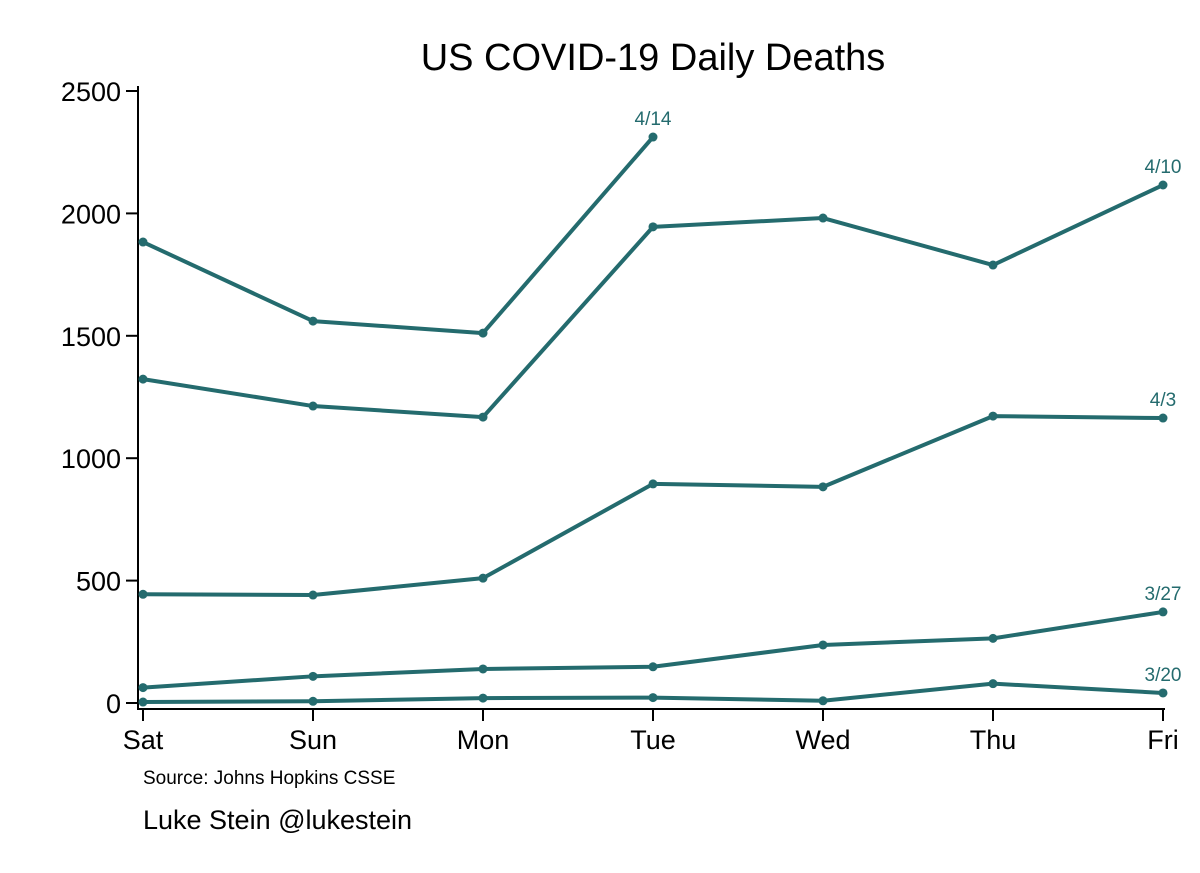  What do you see at coordinates (1163, 167) in the screenshot?
I see `series-end-label: 4/10` at bounding box center [1163, 167].